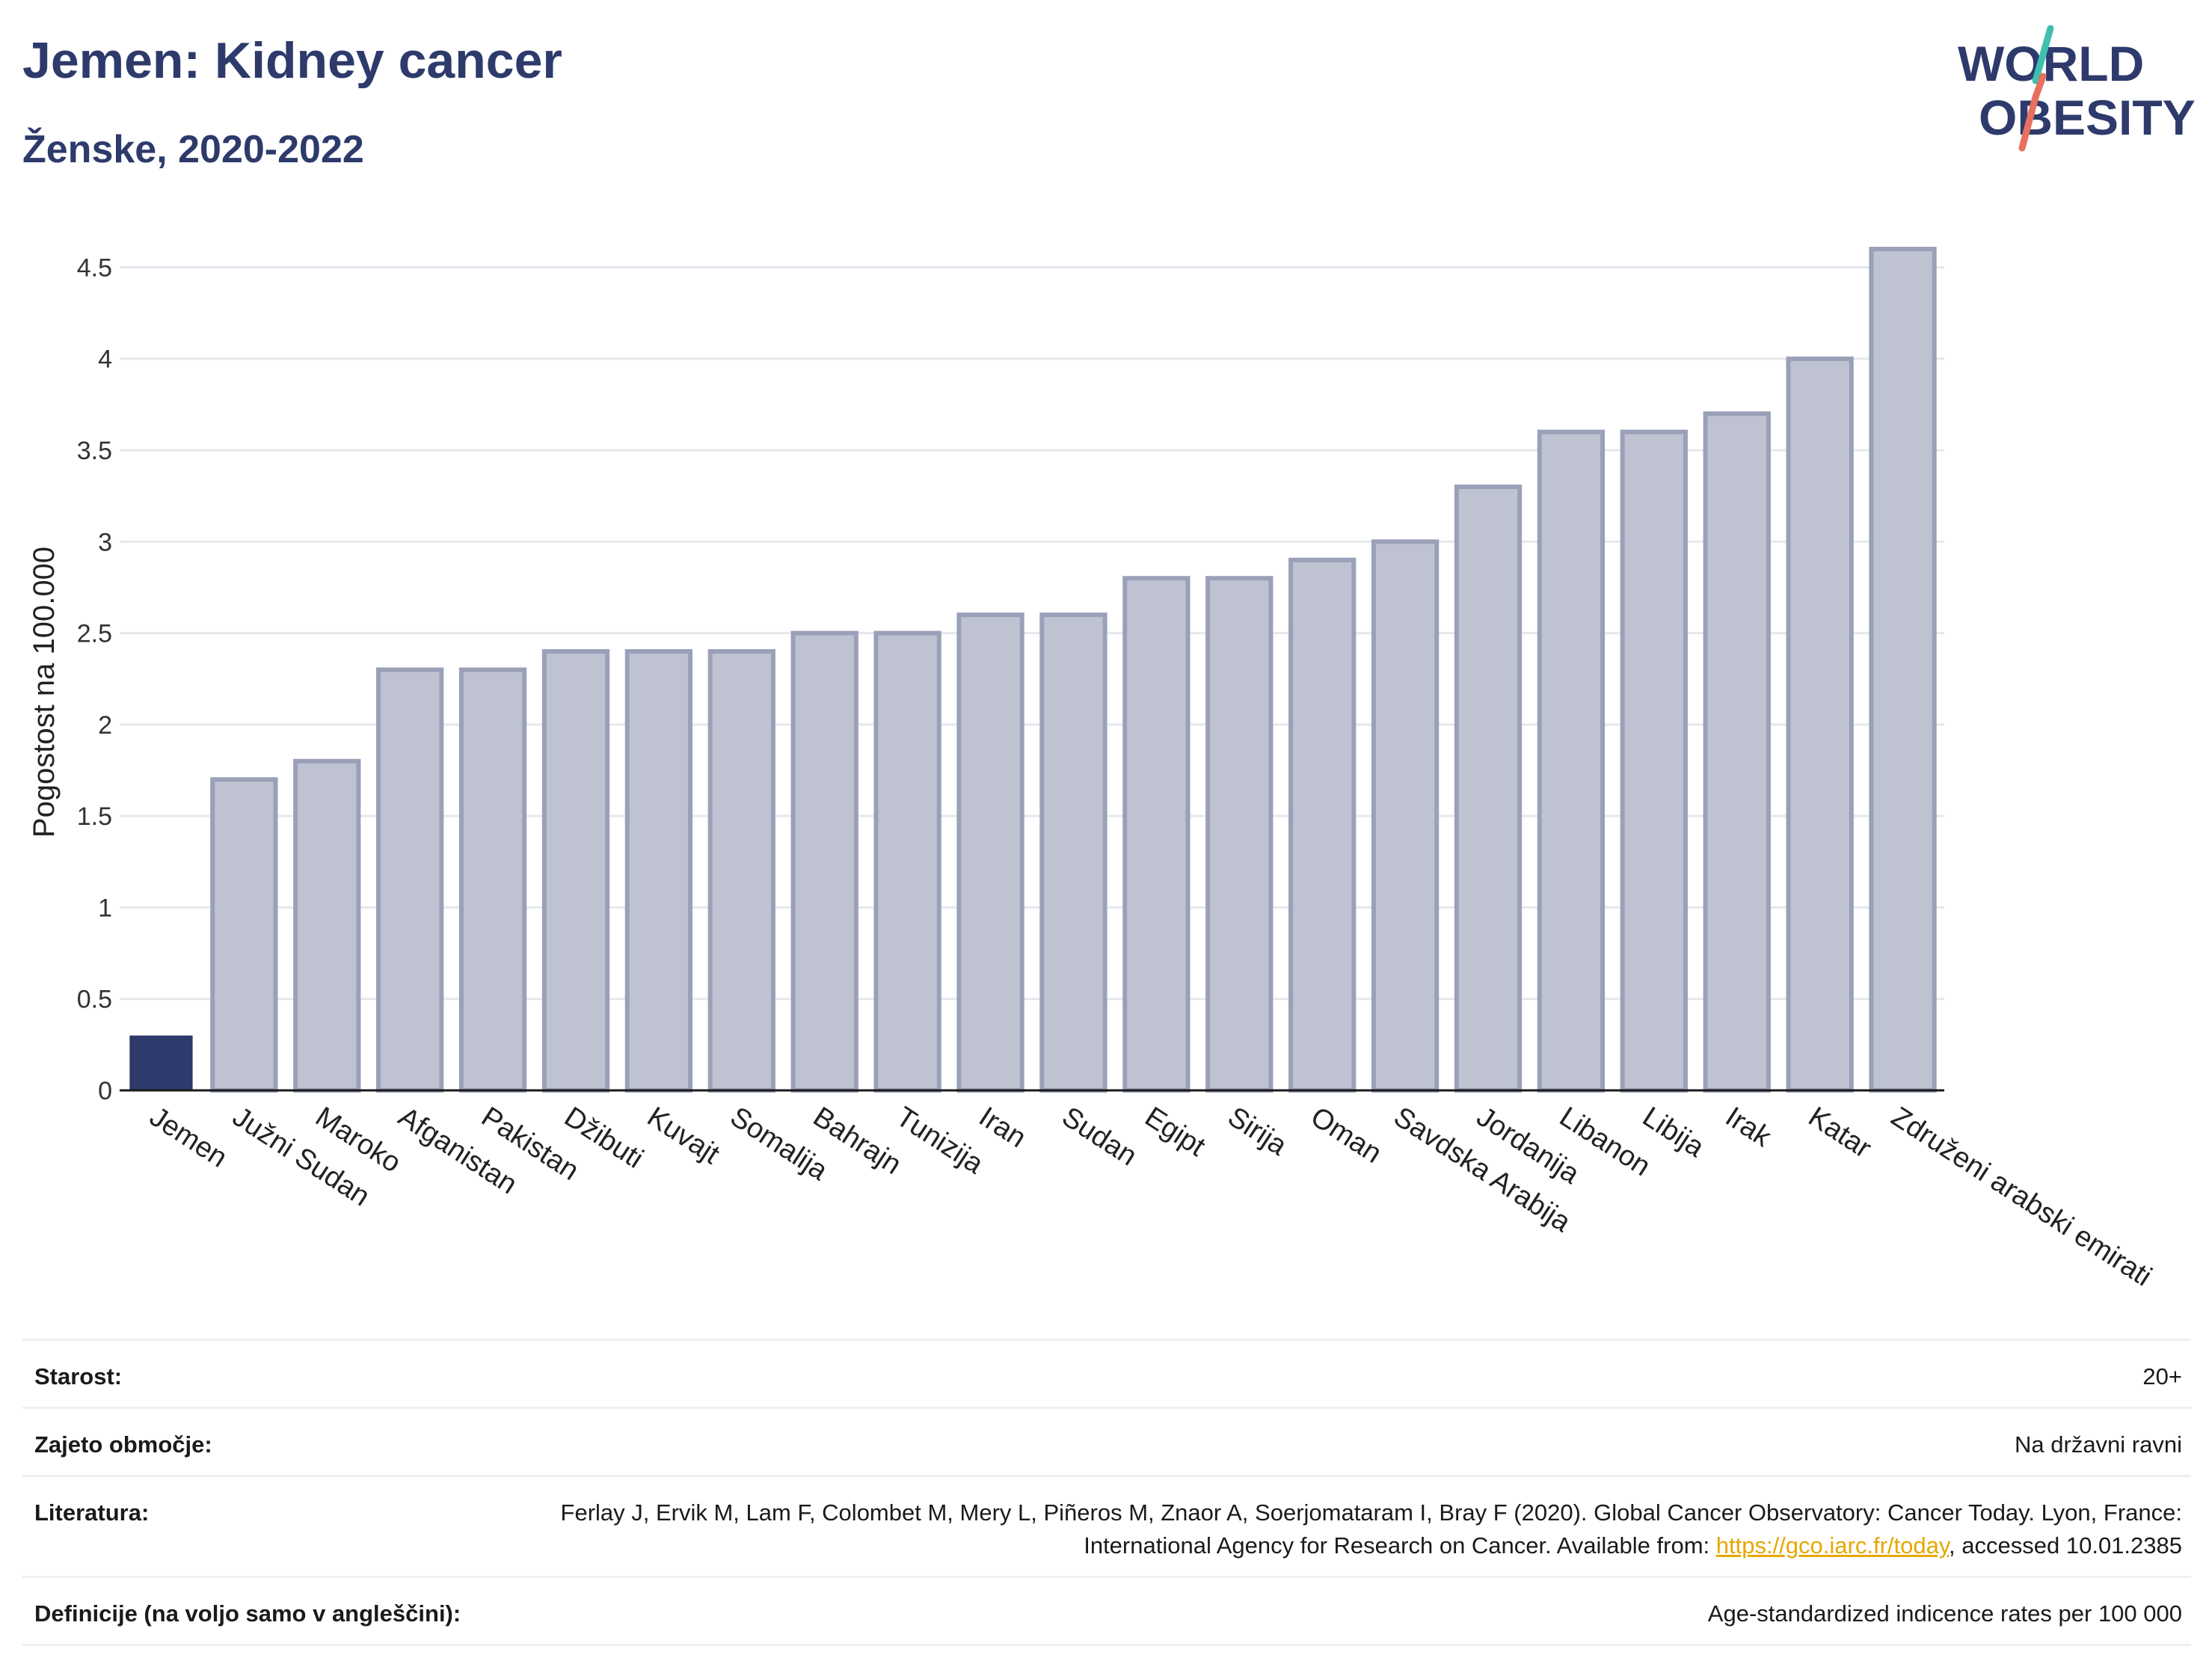 The width and height of the screenshot is (2212, 1655). I want to click on reference-link: https://gco.iarc.fr/today, so click(1832, 1545).